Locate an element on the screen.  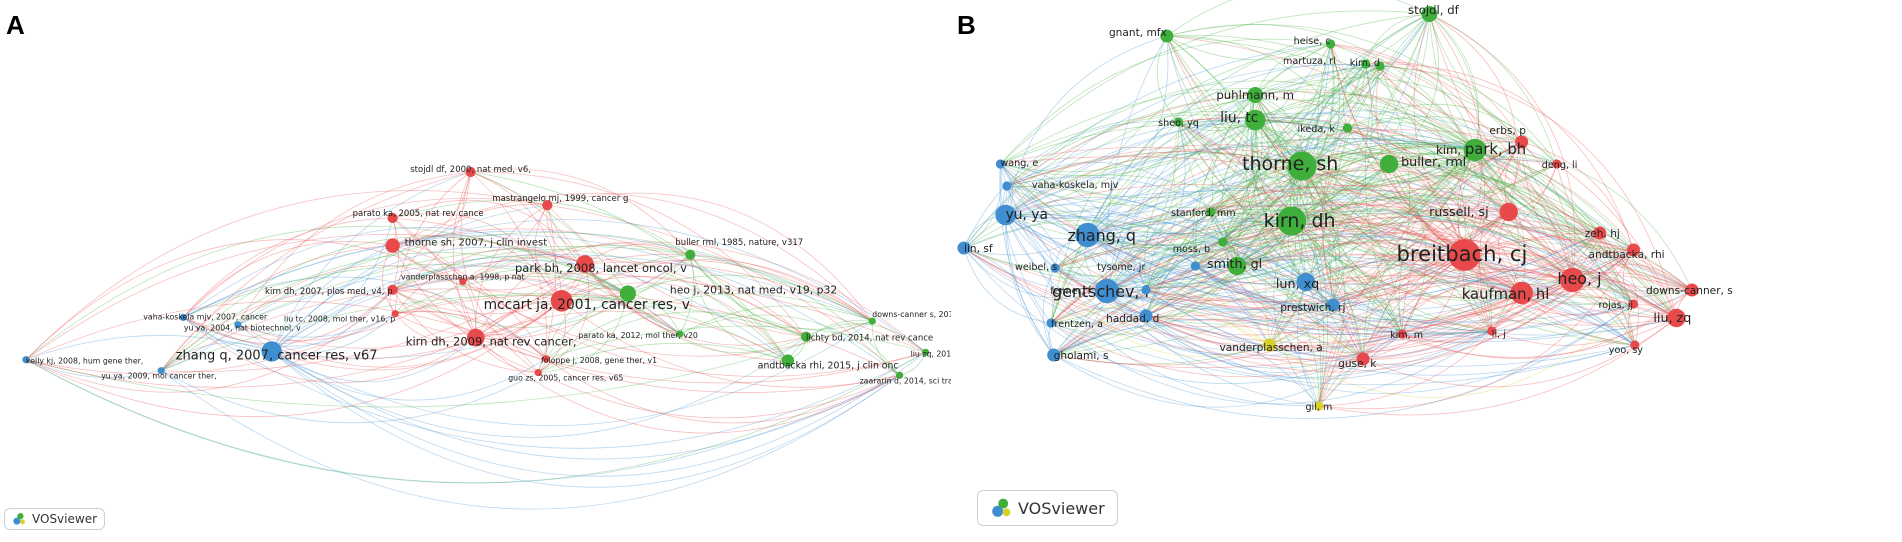
network-node: mccart ja, 2001, cancer res, v is located at coordinates (587, 301).